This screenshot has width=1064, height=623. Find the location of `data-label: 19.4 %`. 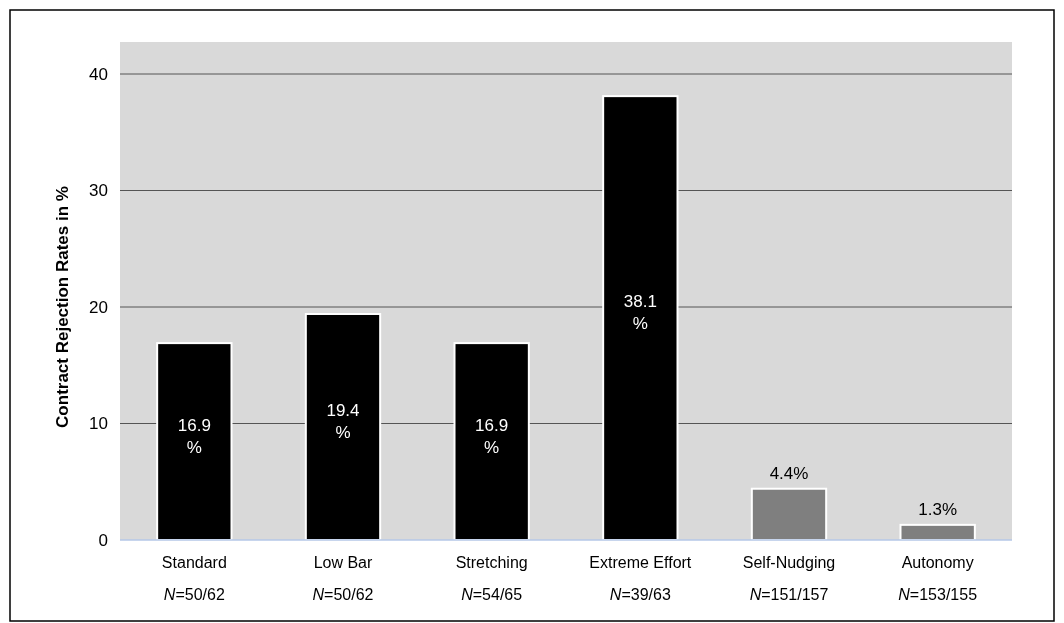

data-label: 19.4 % is located at coordinates (343, 421).